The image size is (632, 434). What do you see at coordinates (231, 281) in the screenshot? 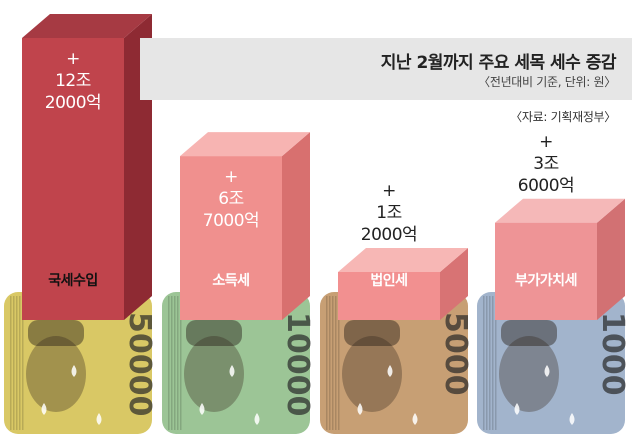
I see `category-label: 소득세` at bounding box center [231, 281].